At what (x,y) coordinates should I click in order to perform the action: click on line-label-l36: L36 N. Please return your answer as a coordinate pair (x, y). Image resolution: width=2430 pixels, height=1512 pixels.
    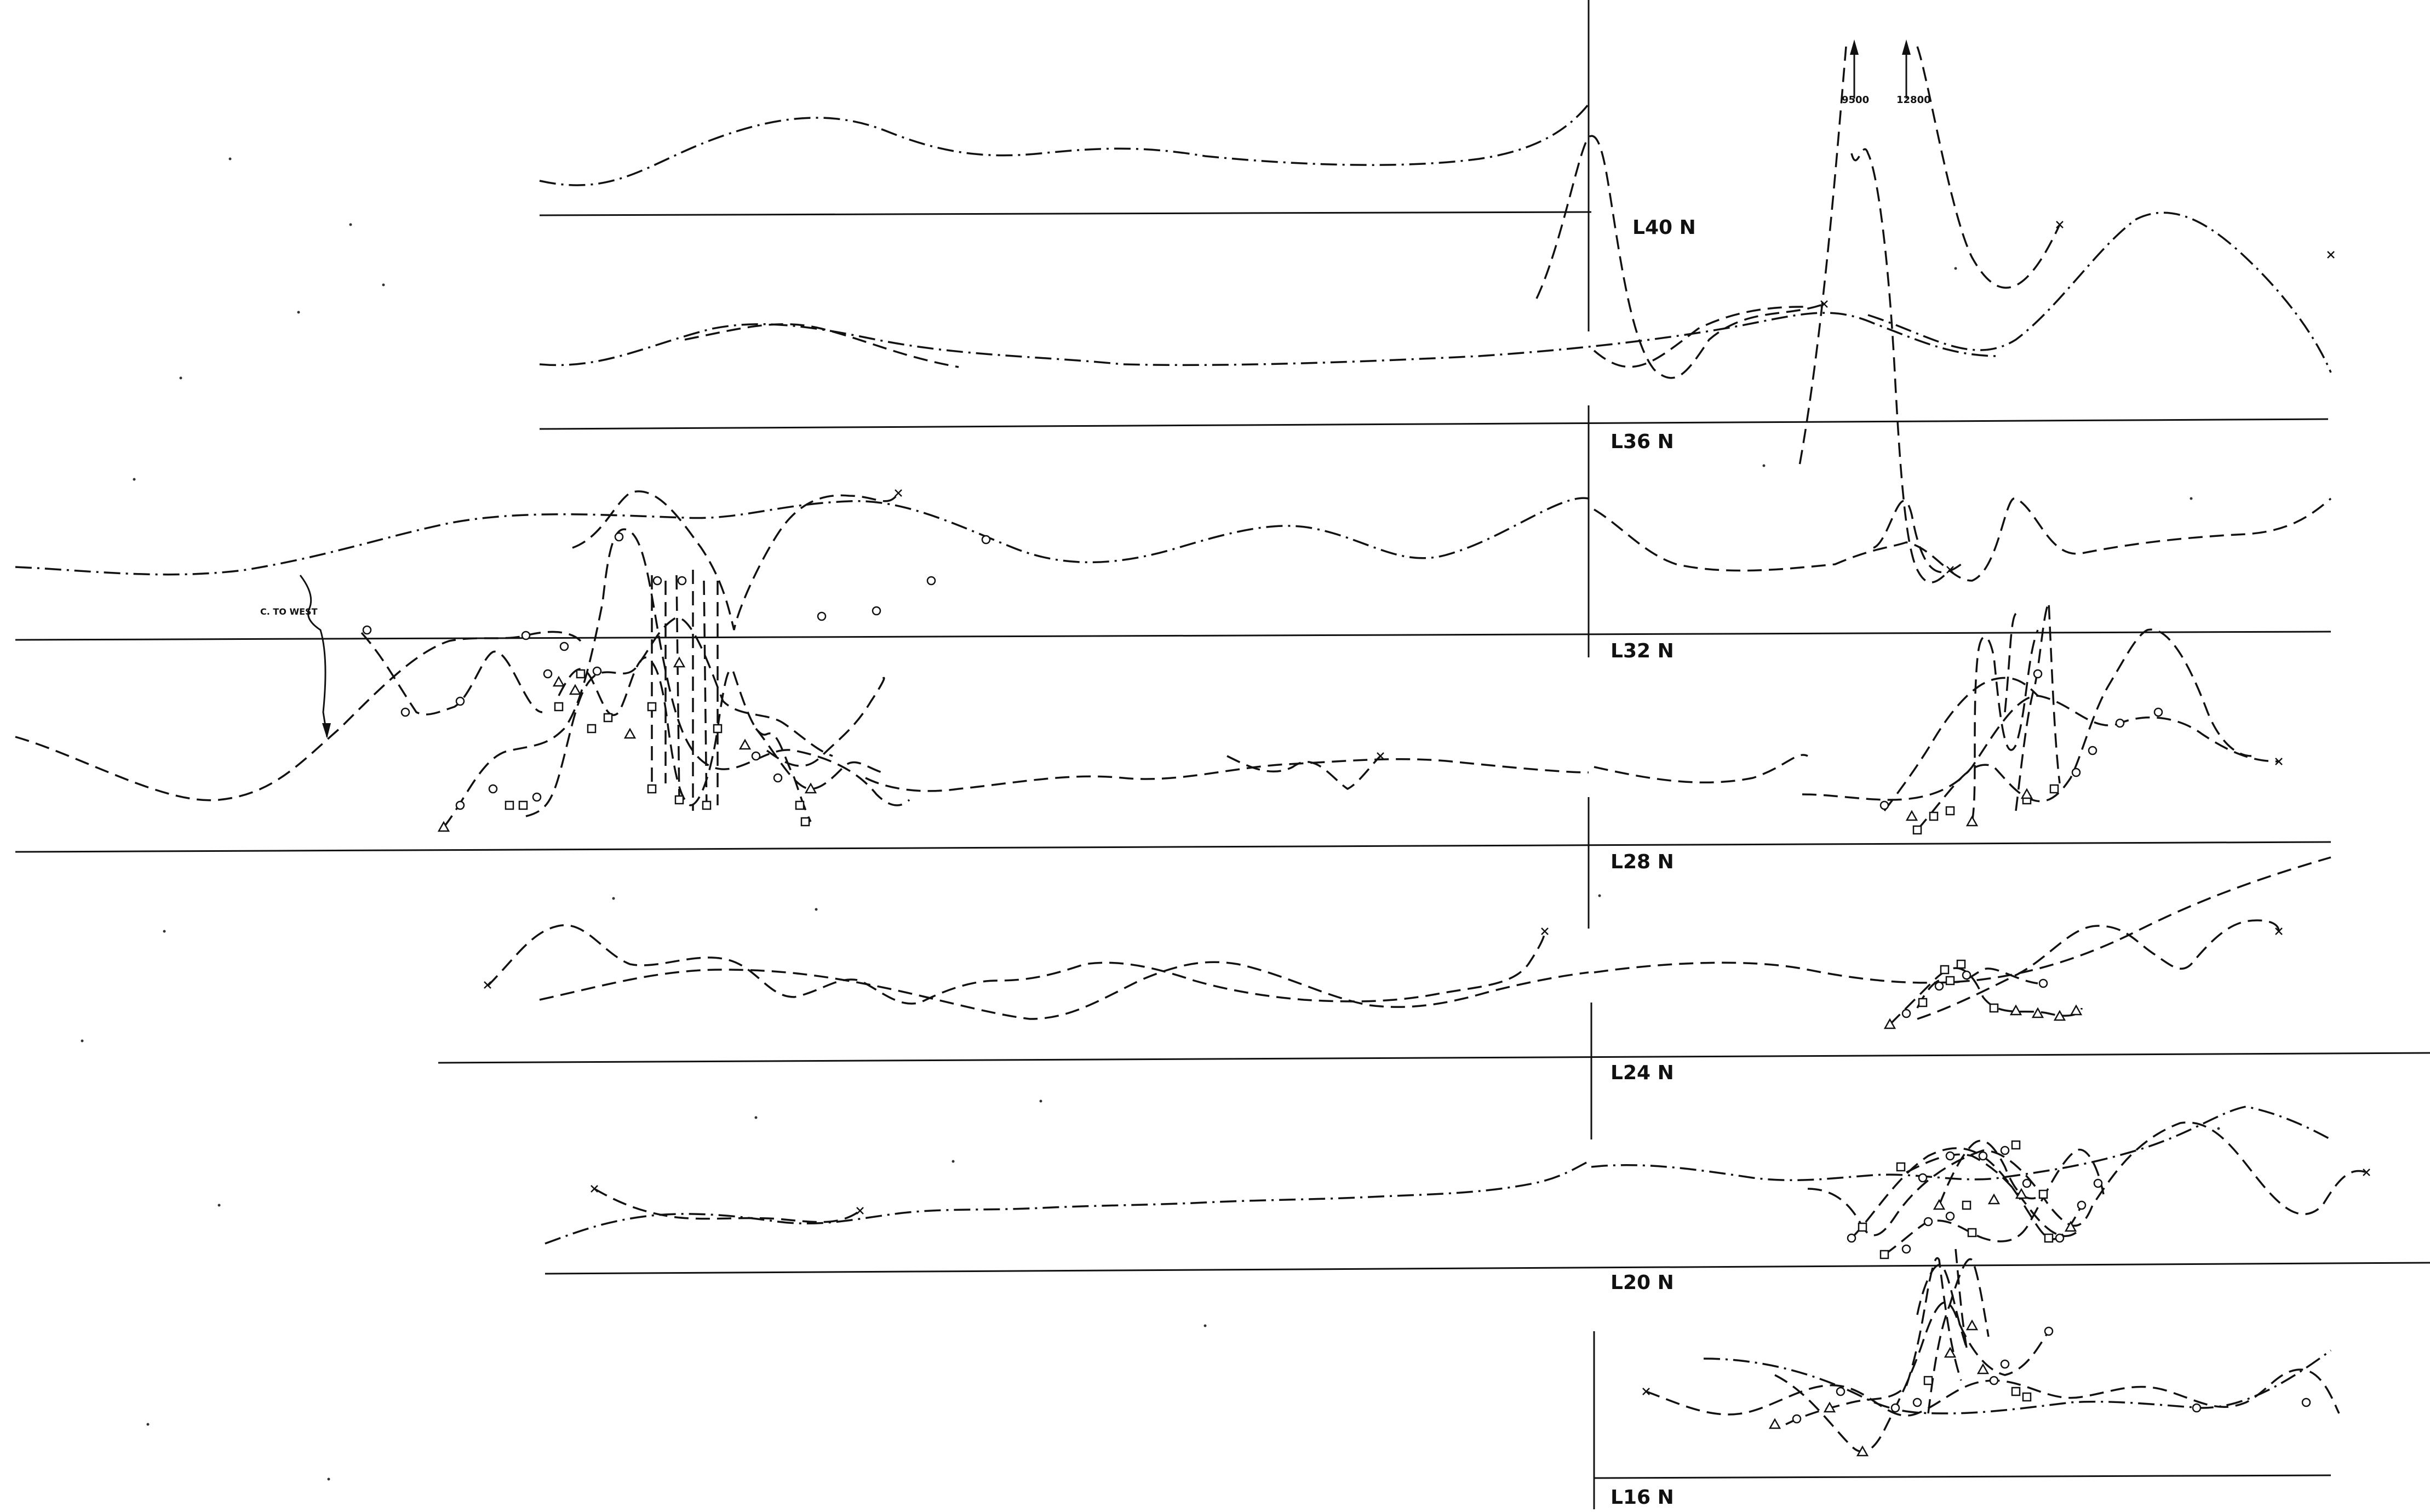
    Looking at the image, I should click on (1642, 442).